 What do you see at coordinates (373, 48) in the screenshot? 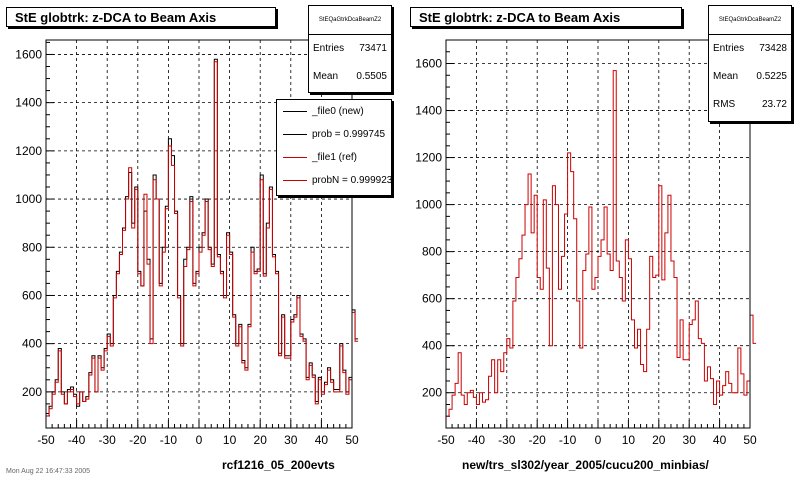
I see `stats-value: 73471` at bounding box center [373, 48].